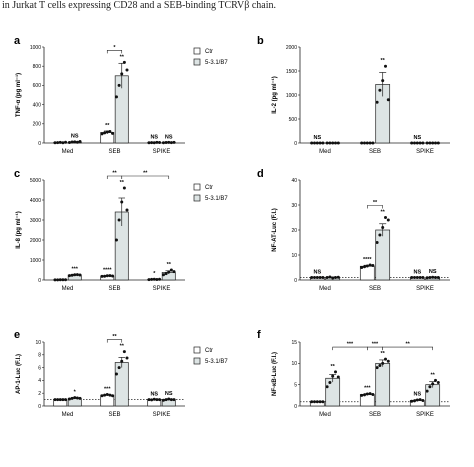  What do you see at coordinates (275, 374) in the screenshot?
I see `y-axis-label: NF-κB-Luc (F.I.)` at bounding box center [275, 374].